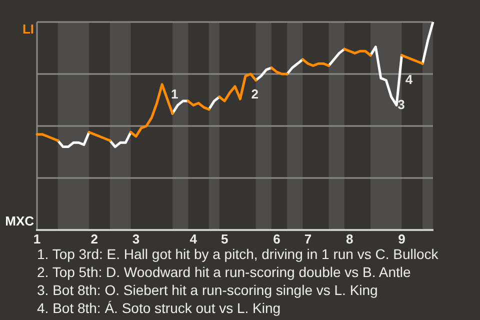 The height and width of the screenshot is (320, 480). What do you see at coordinates (20, 221) in the screenshot?
I see `text: MXC` at bounding box center [20, 221].